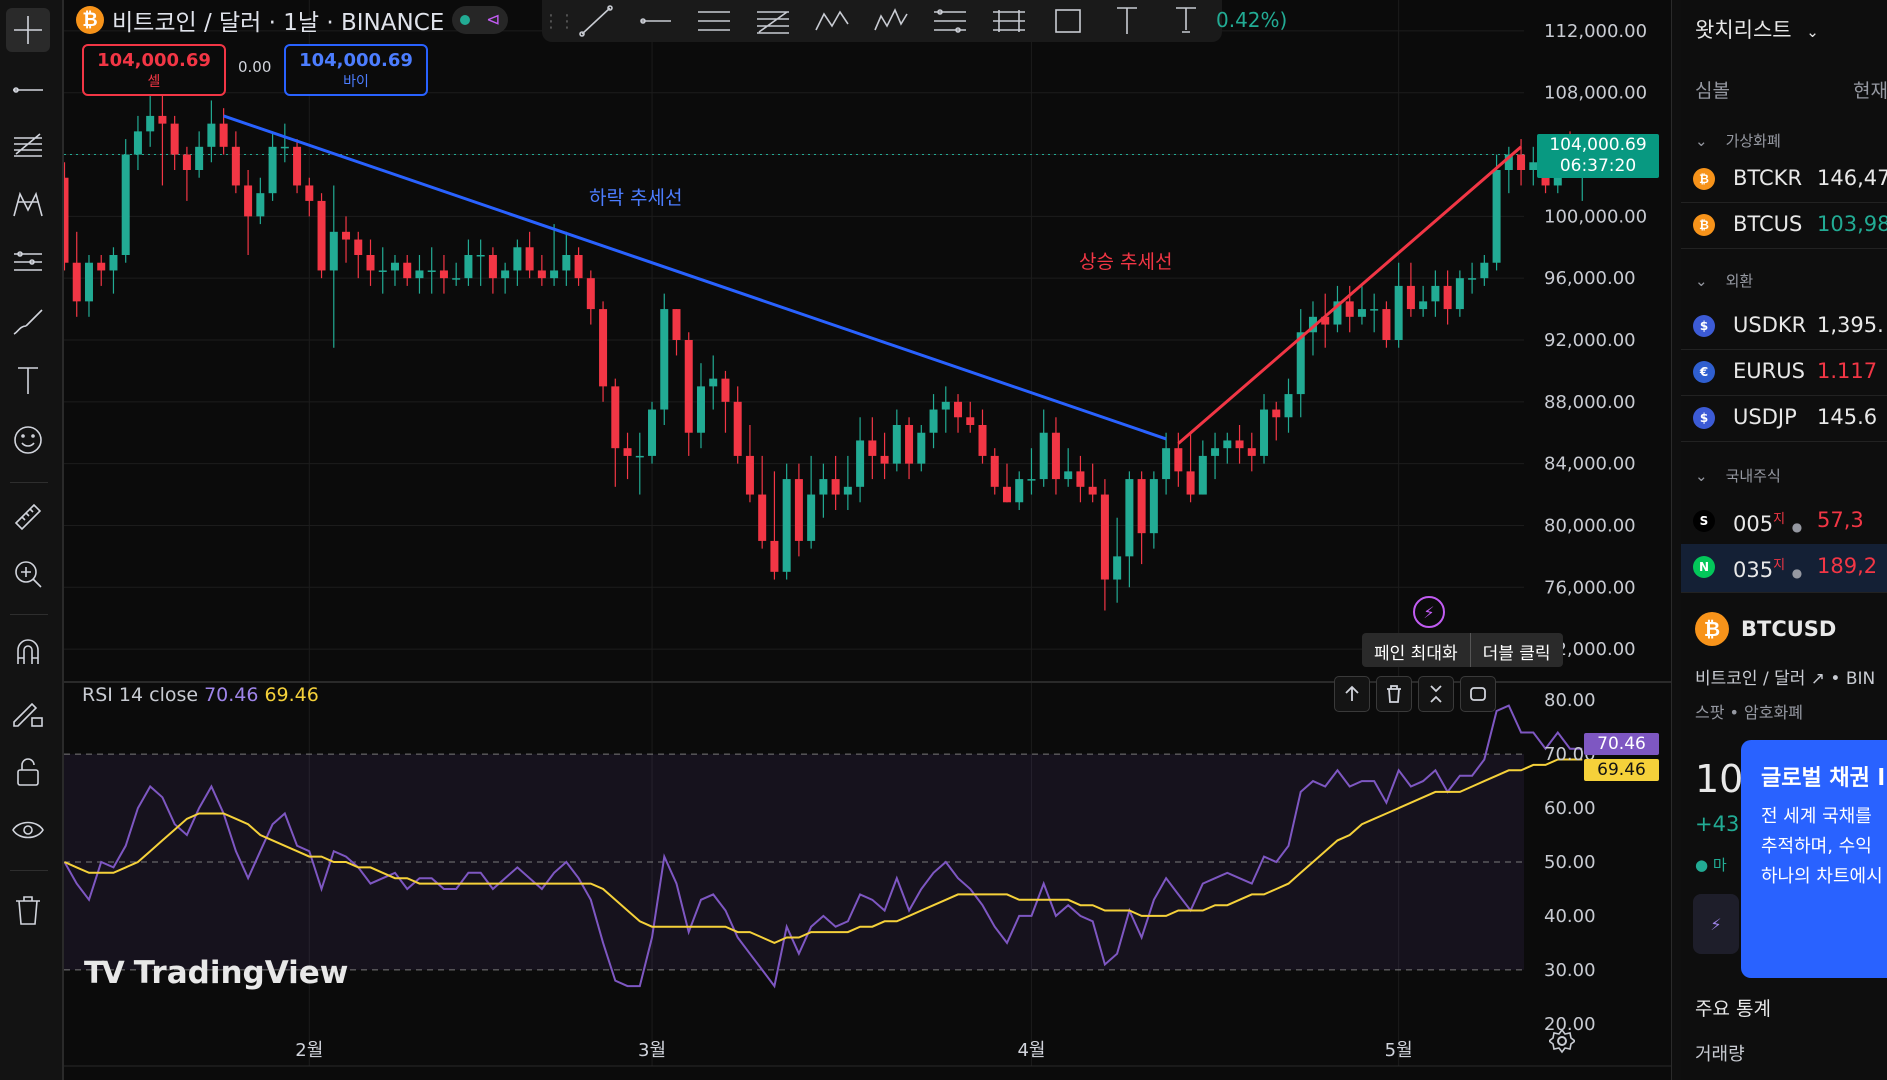  What do you see at coordinates (1712, 91) in the screenshot?
I see `column-symbol: 심볼` at bounding box center [1712, 91].